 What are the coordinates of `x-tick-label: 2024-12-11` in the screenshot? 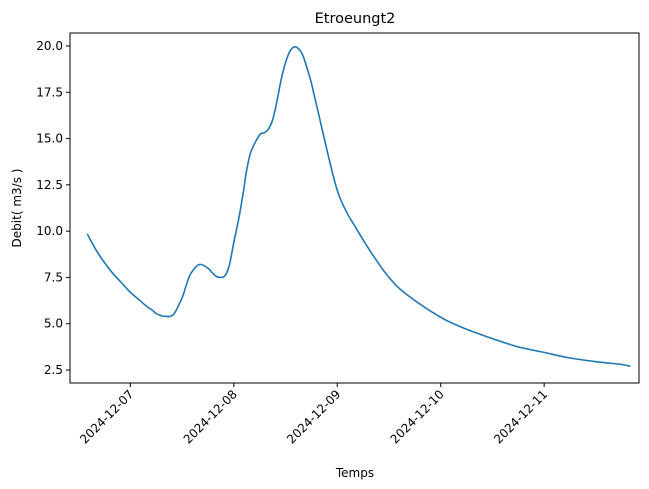 It's located at (520, 416).